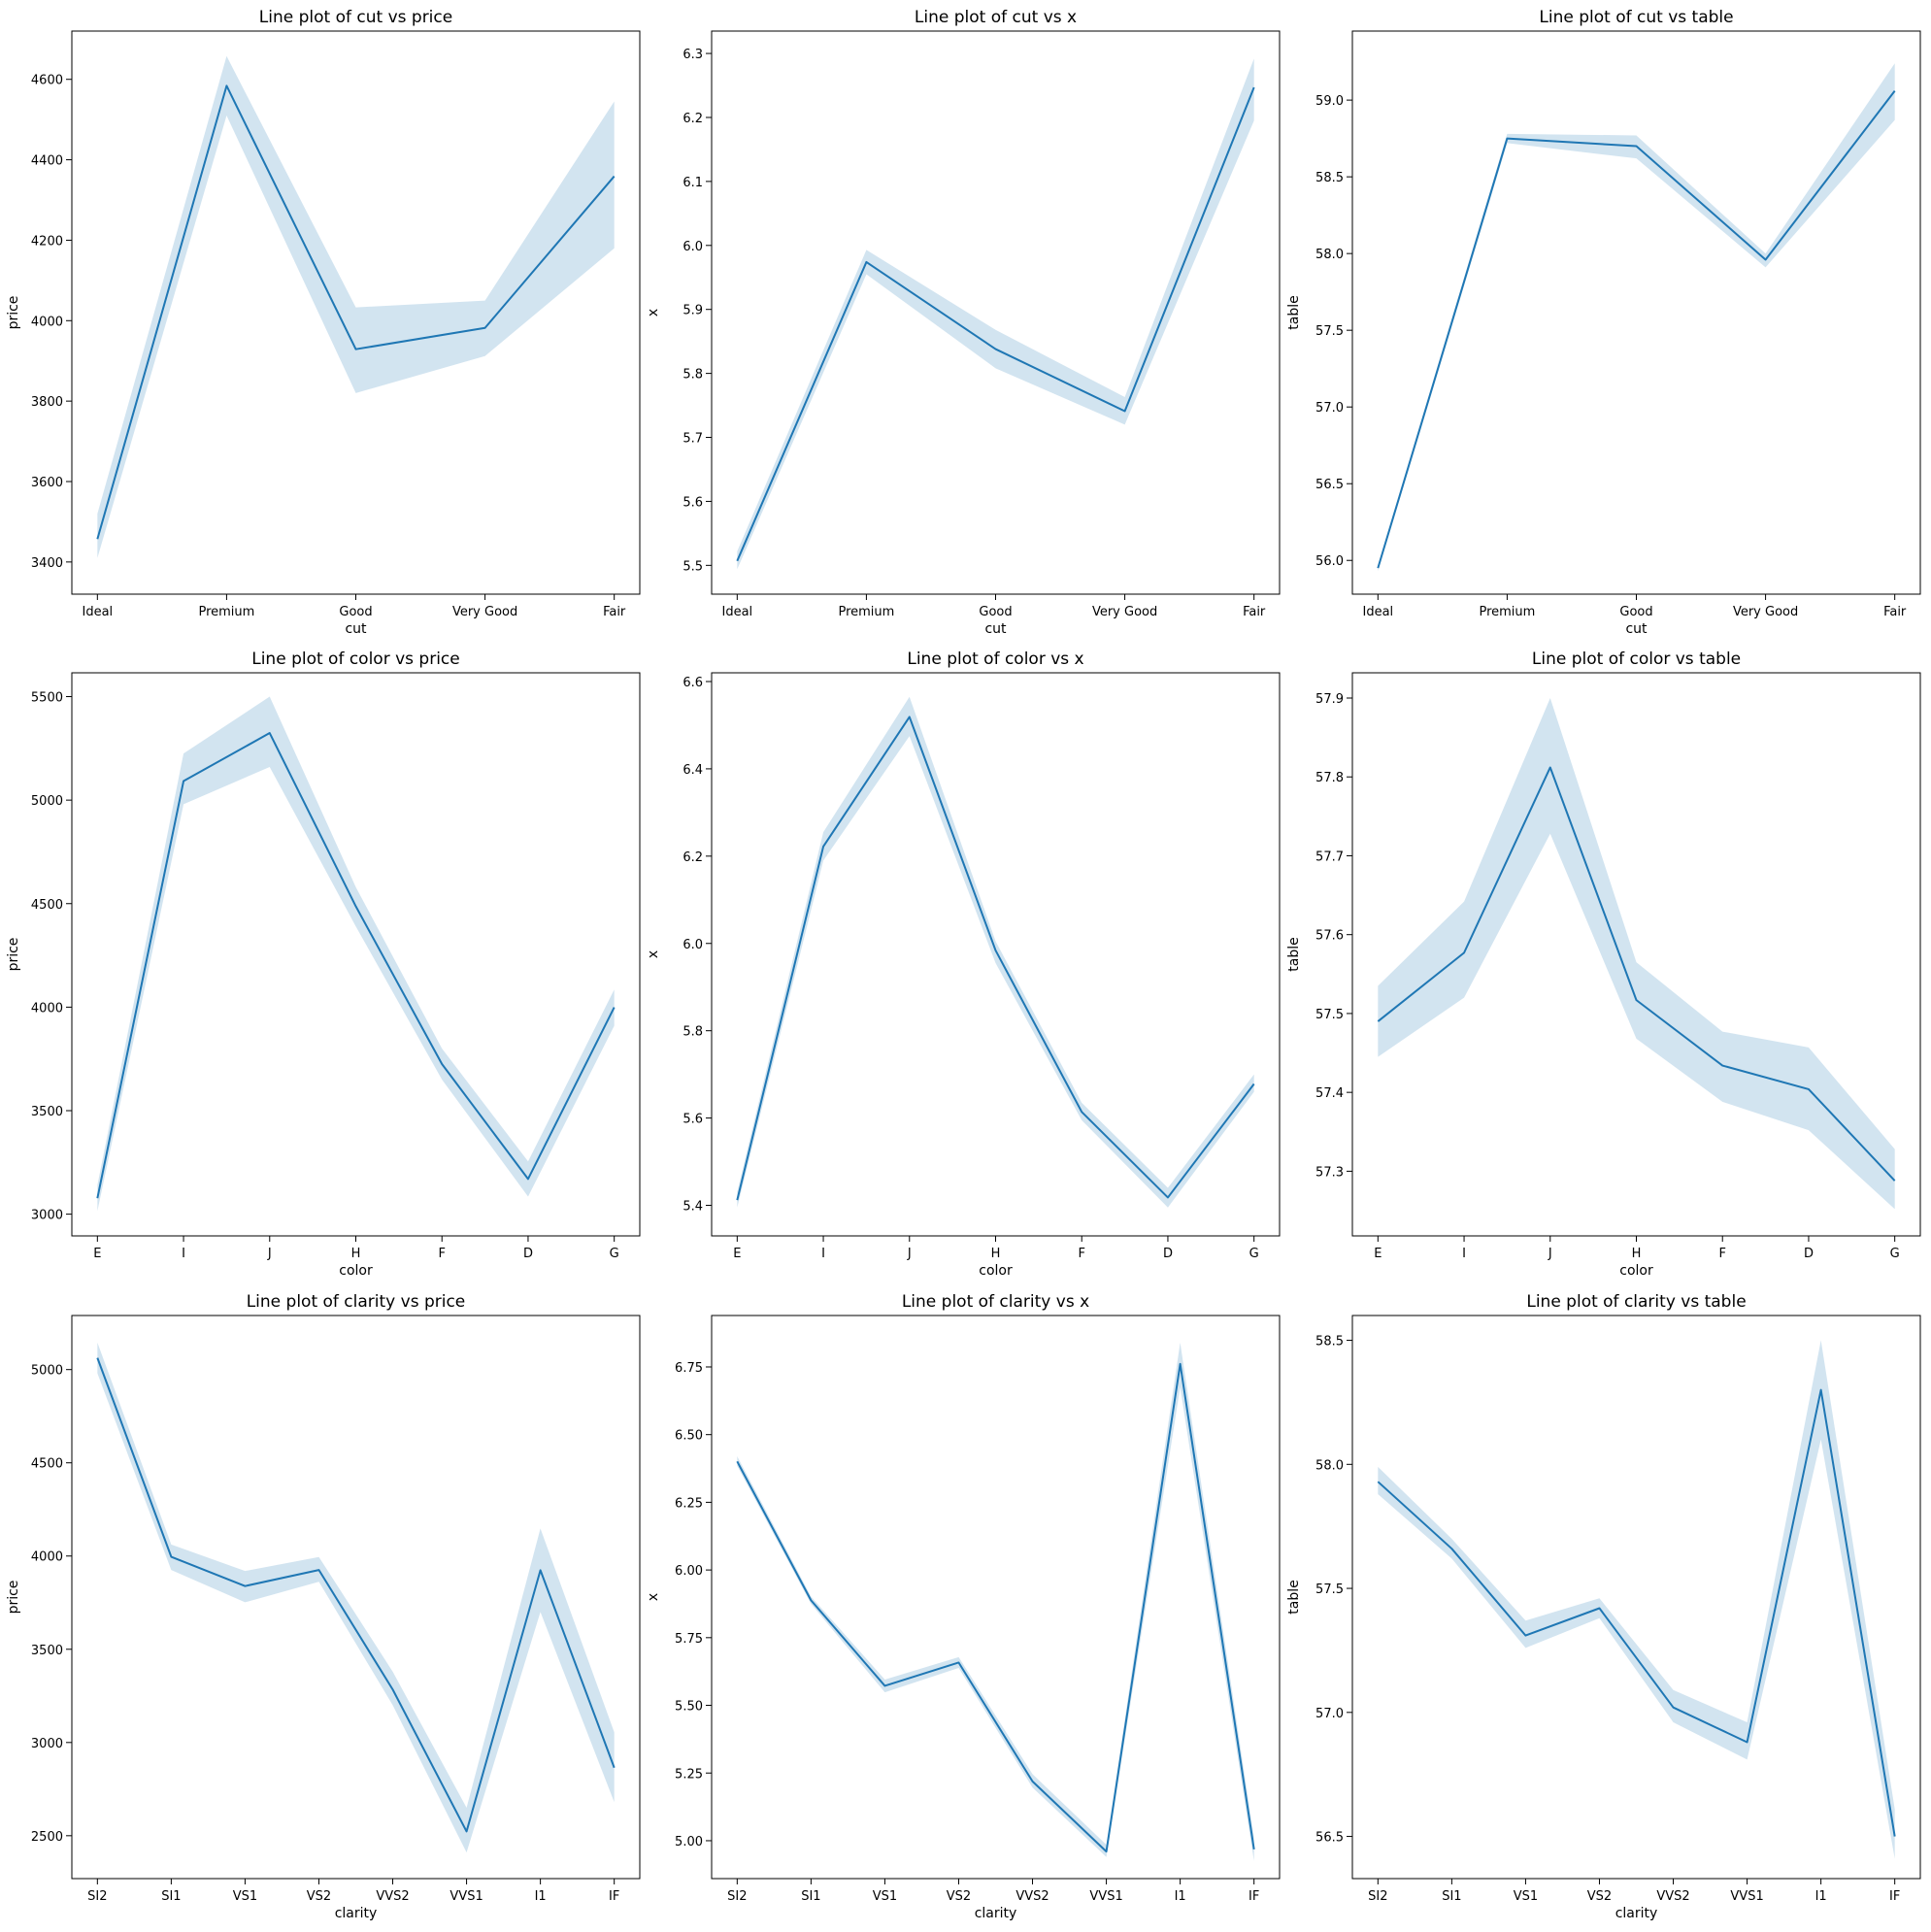 The image size is (1931, 1932). Describe the element at coordinates (1329, 101) in the screenshot. I see `y-tick-label: 59.0` at that location.